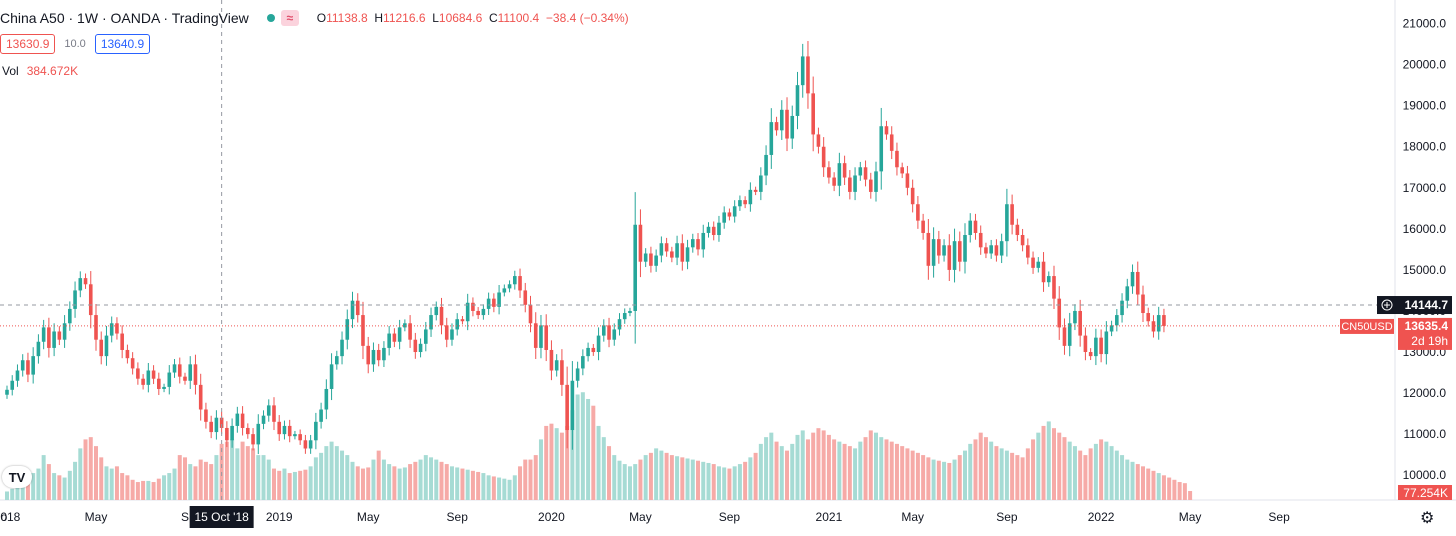 The height and width of the screenshot is (536, 1456). What do you see at coordinates (460, 18) in the screenshot?
I see `low-value: 10684.6` at bounding box center [460, 18].